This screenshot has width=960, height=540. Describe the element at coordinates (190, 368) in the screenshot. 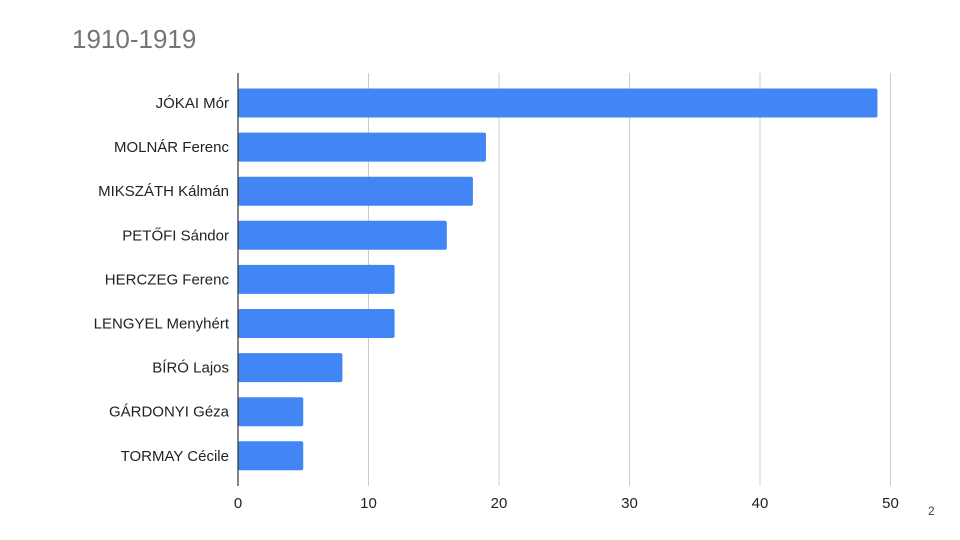

I see `category-label: BÍRÓ Lajos` at that location.